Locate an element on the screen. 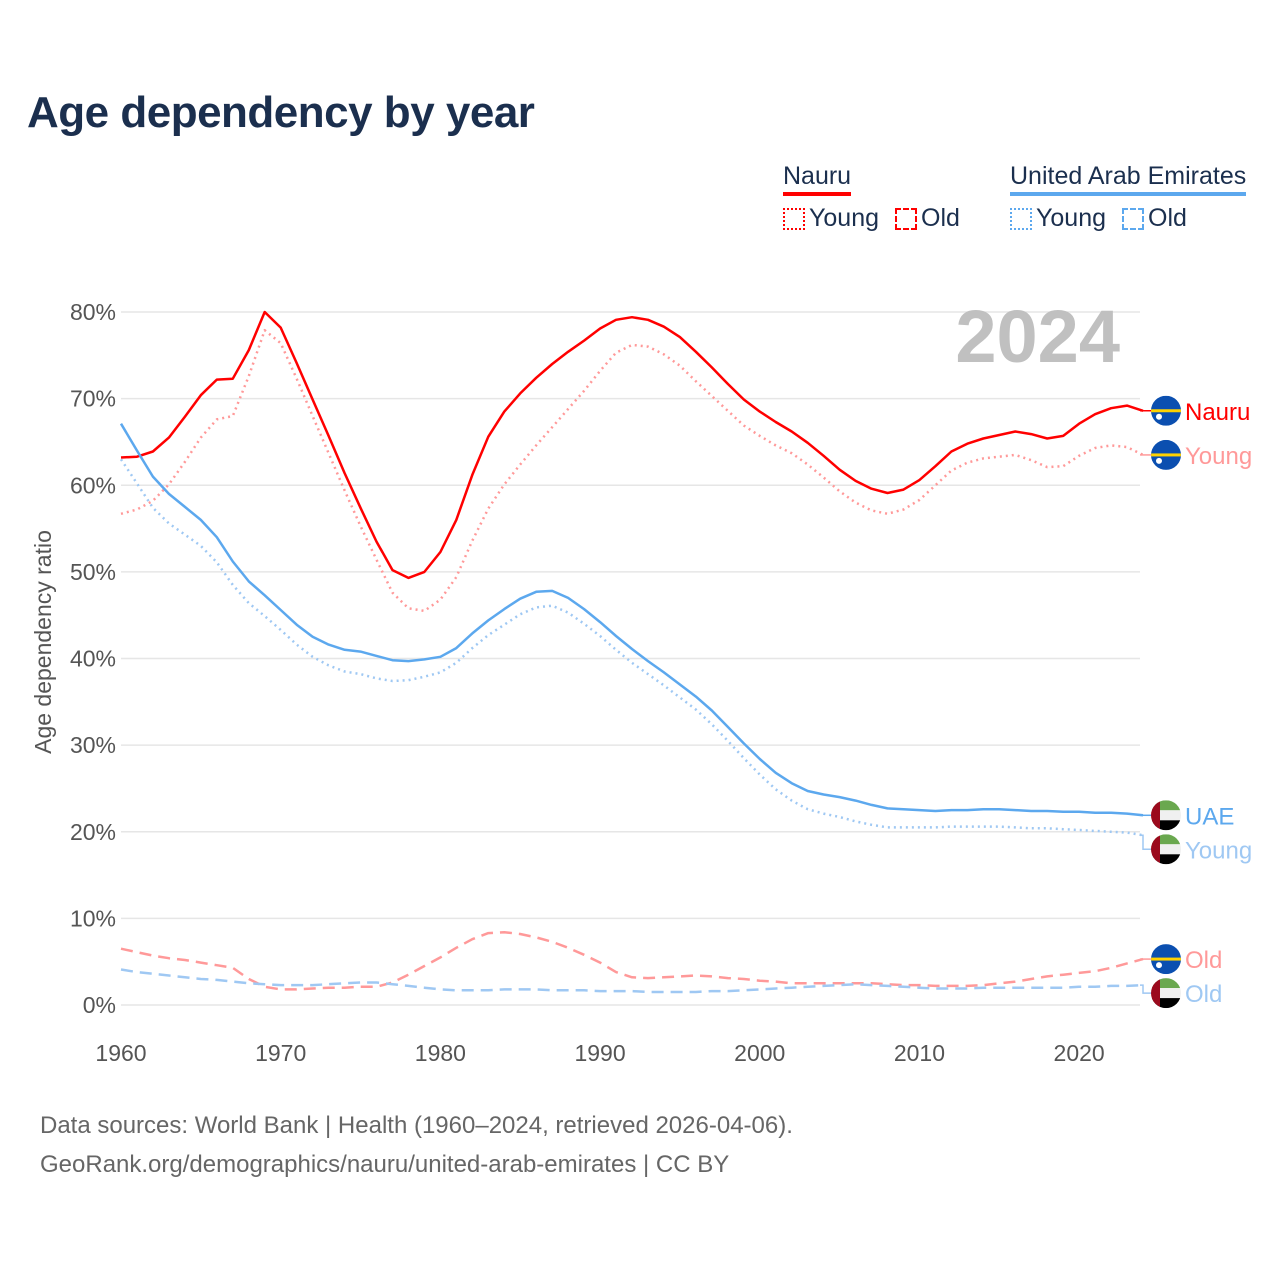  legend-nauru-old: Old is located at coordinates (927, 218).